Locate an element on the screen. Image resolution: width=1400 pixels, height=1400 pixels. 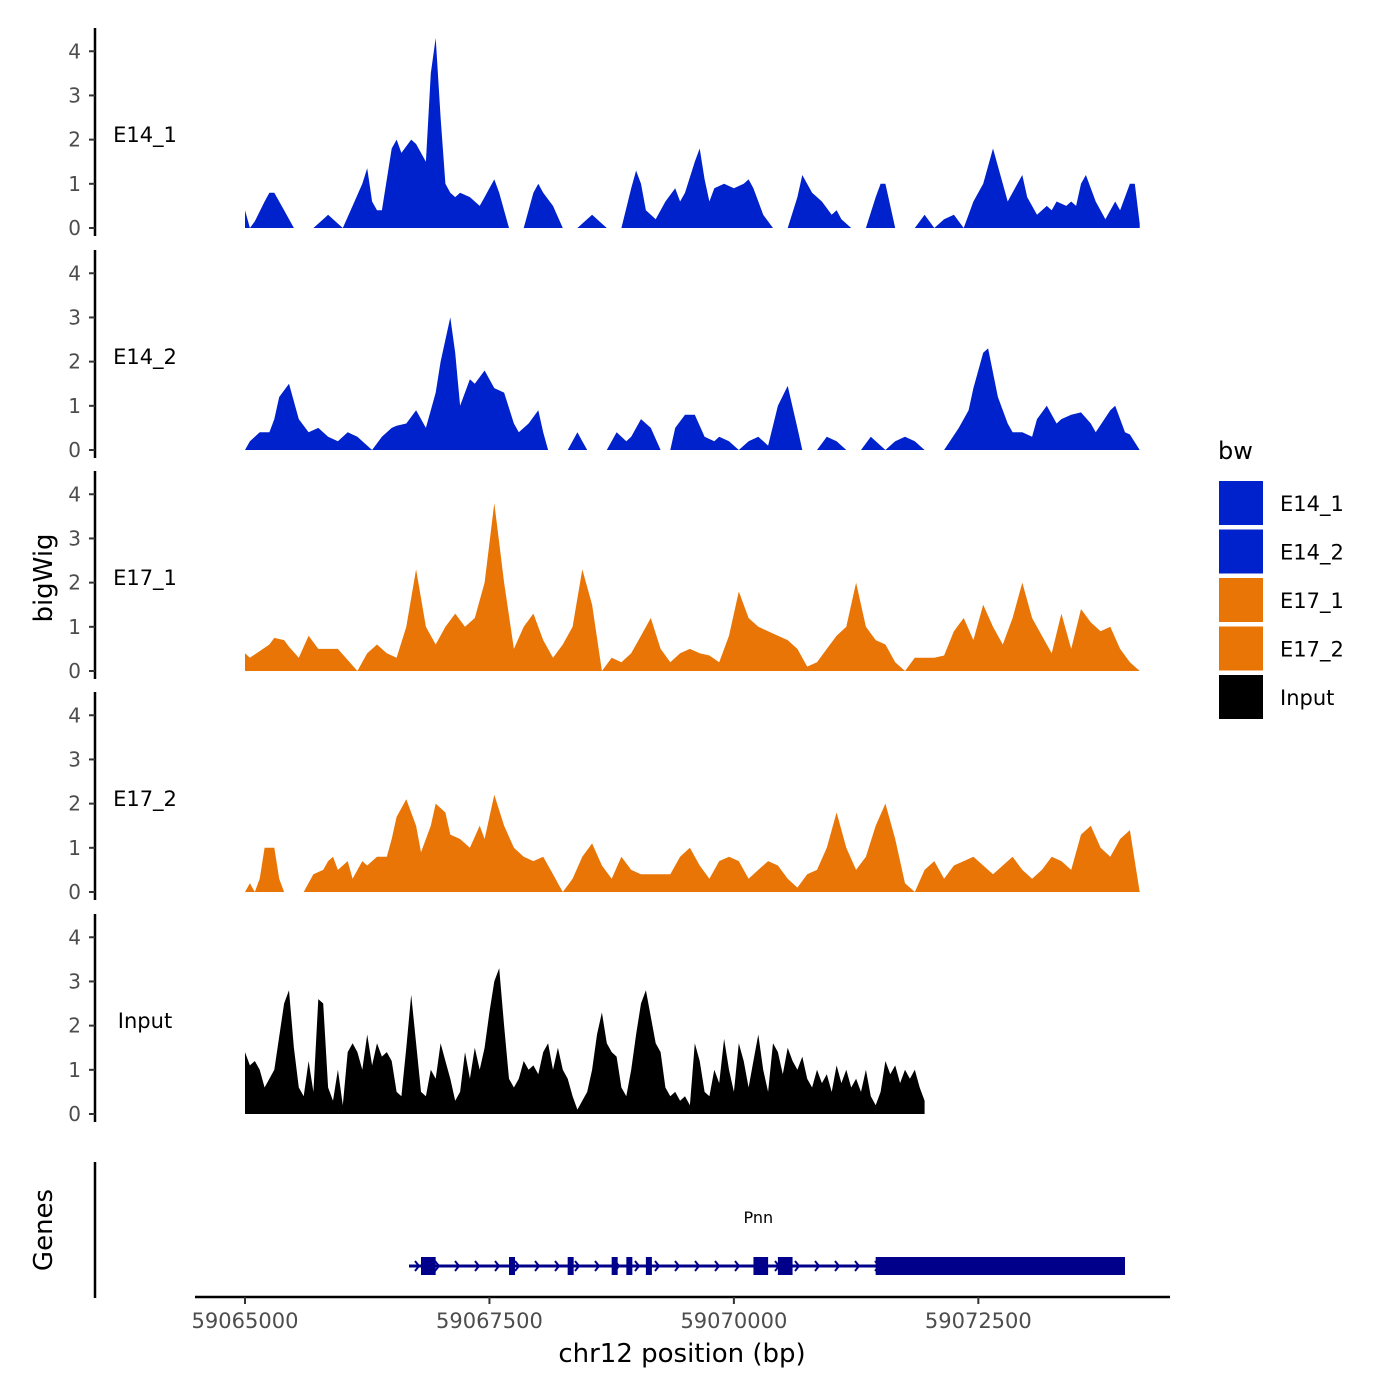
genes-track-title: Genes is located at coordinates (44, 1230).